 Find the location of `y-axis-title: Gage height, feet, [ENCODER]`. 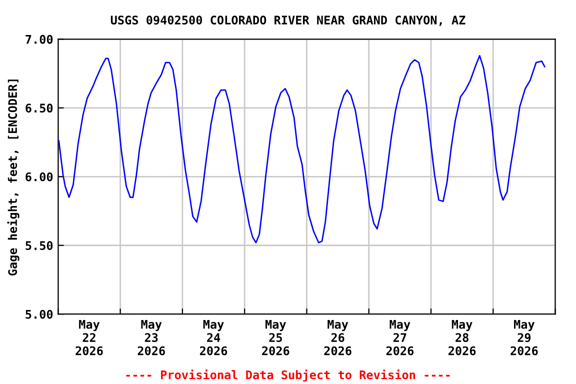

y-axis-title: Gage height, feet, [ENCODER] is located at coordinates (13, 178).